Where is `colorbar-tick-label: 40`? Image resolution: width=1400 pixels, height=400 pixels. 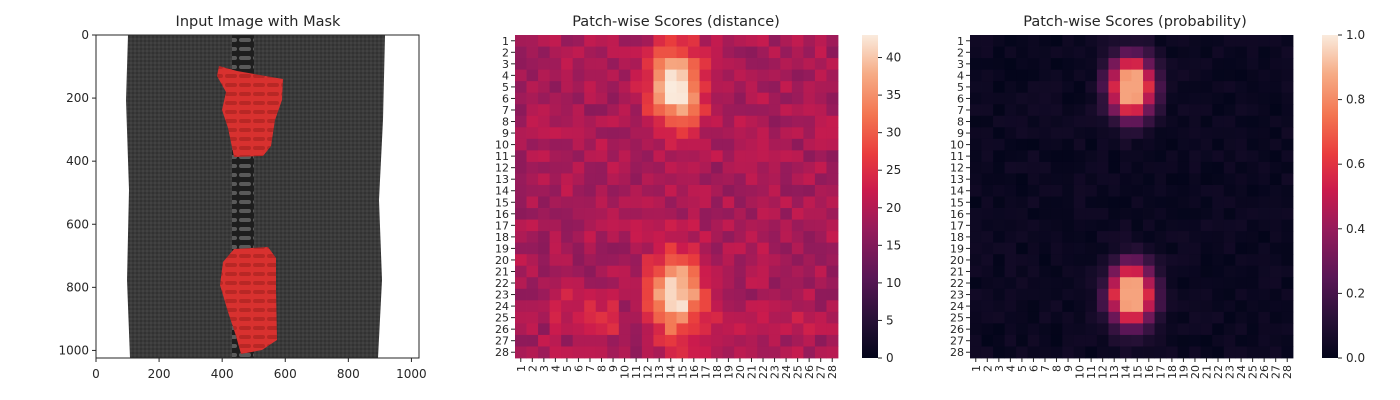
colorbar-tick-label: 40 is located at coordinates (893, 58).